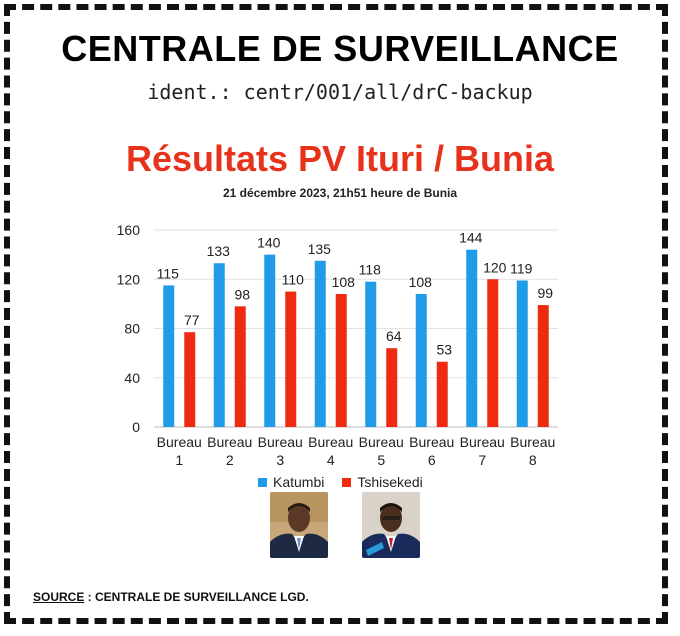 The image size is (680, 636). I want to click on data-label: 119, so click(521, 268).